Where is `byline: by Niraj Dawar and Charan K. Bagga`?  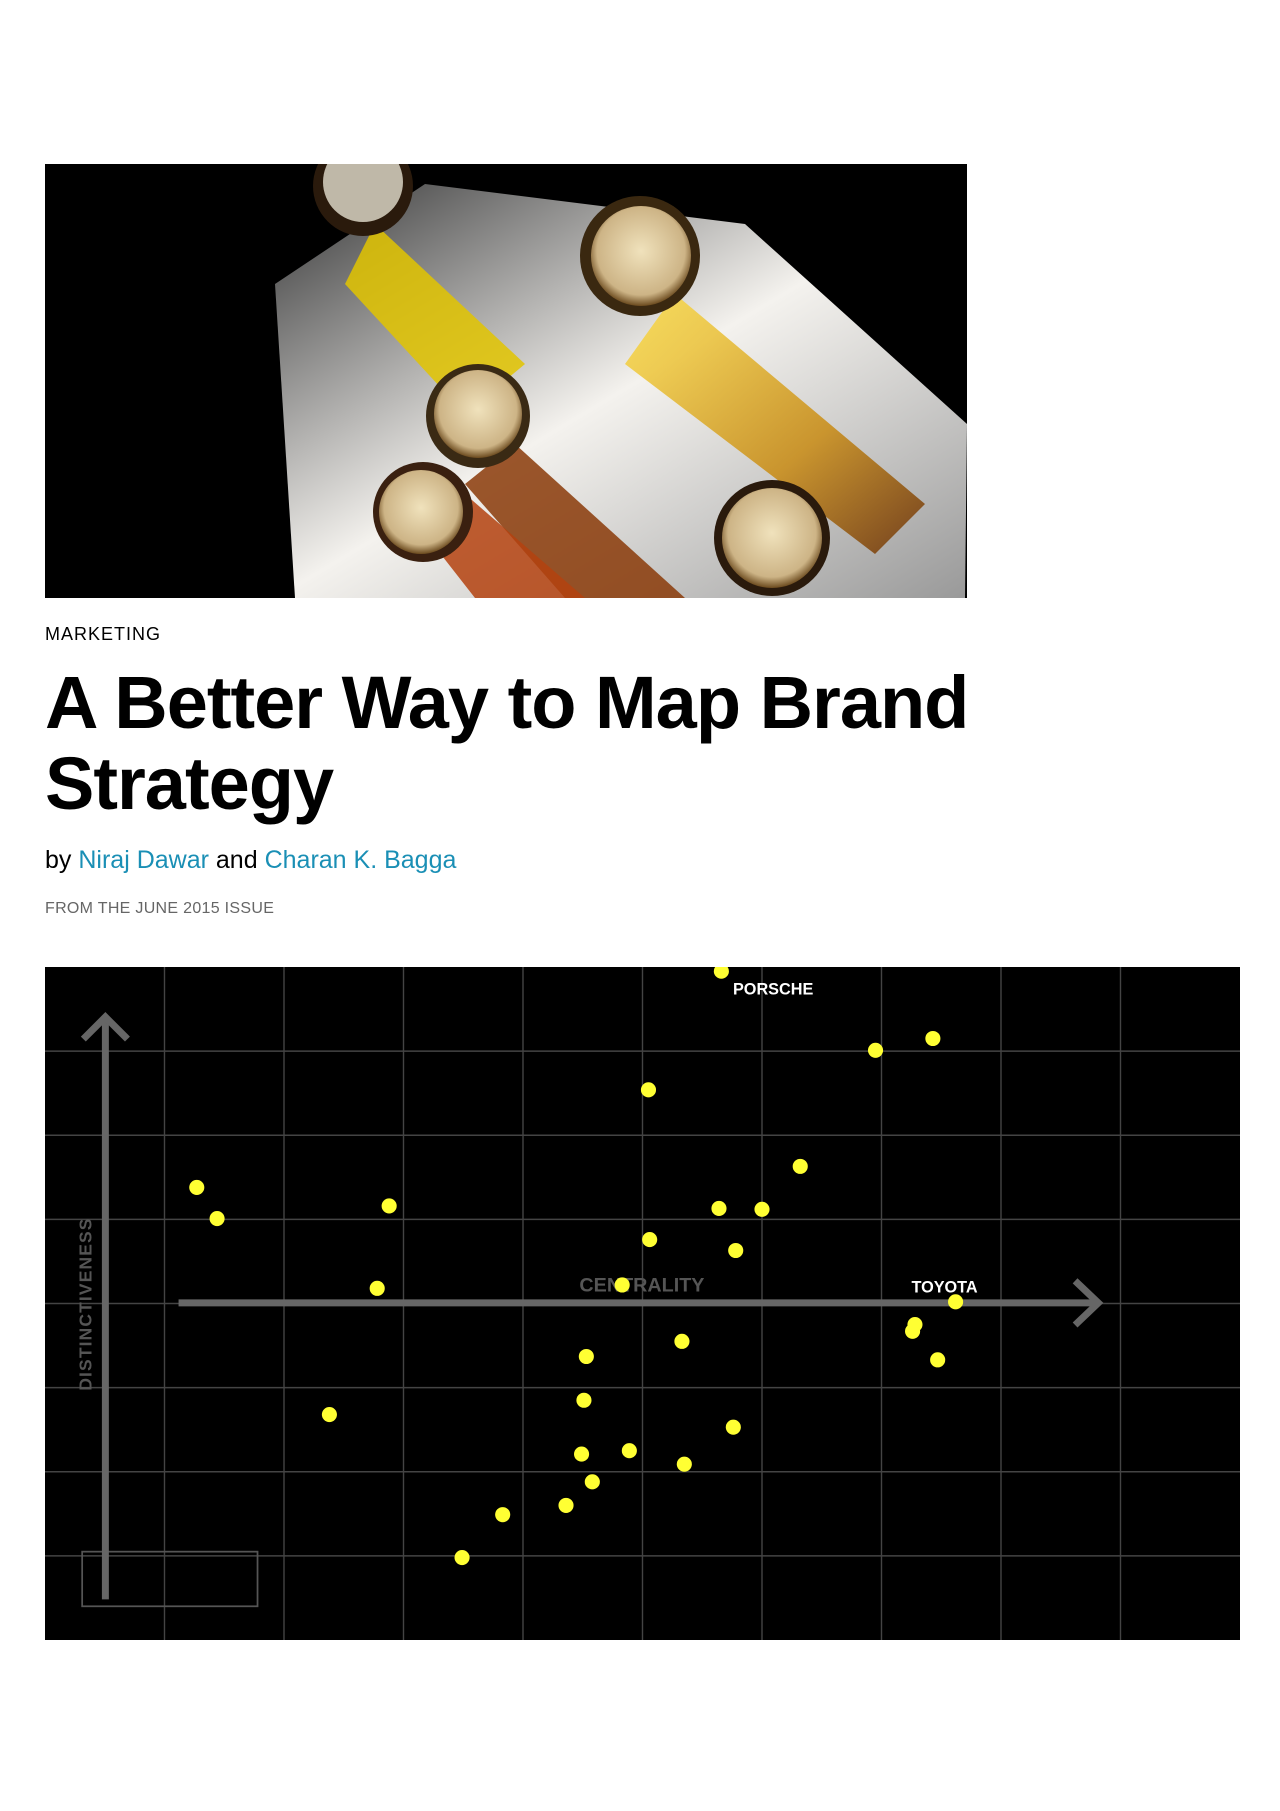
byline: by Niraj Dawar and Charan K. Bagga is located at coordinates (250, 860).